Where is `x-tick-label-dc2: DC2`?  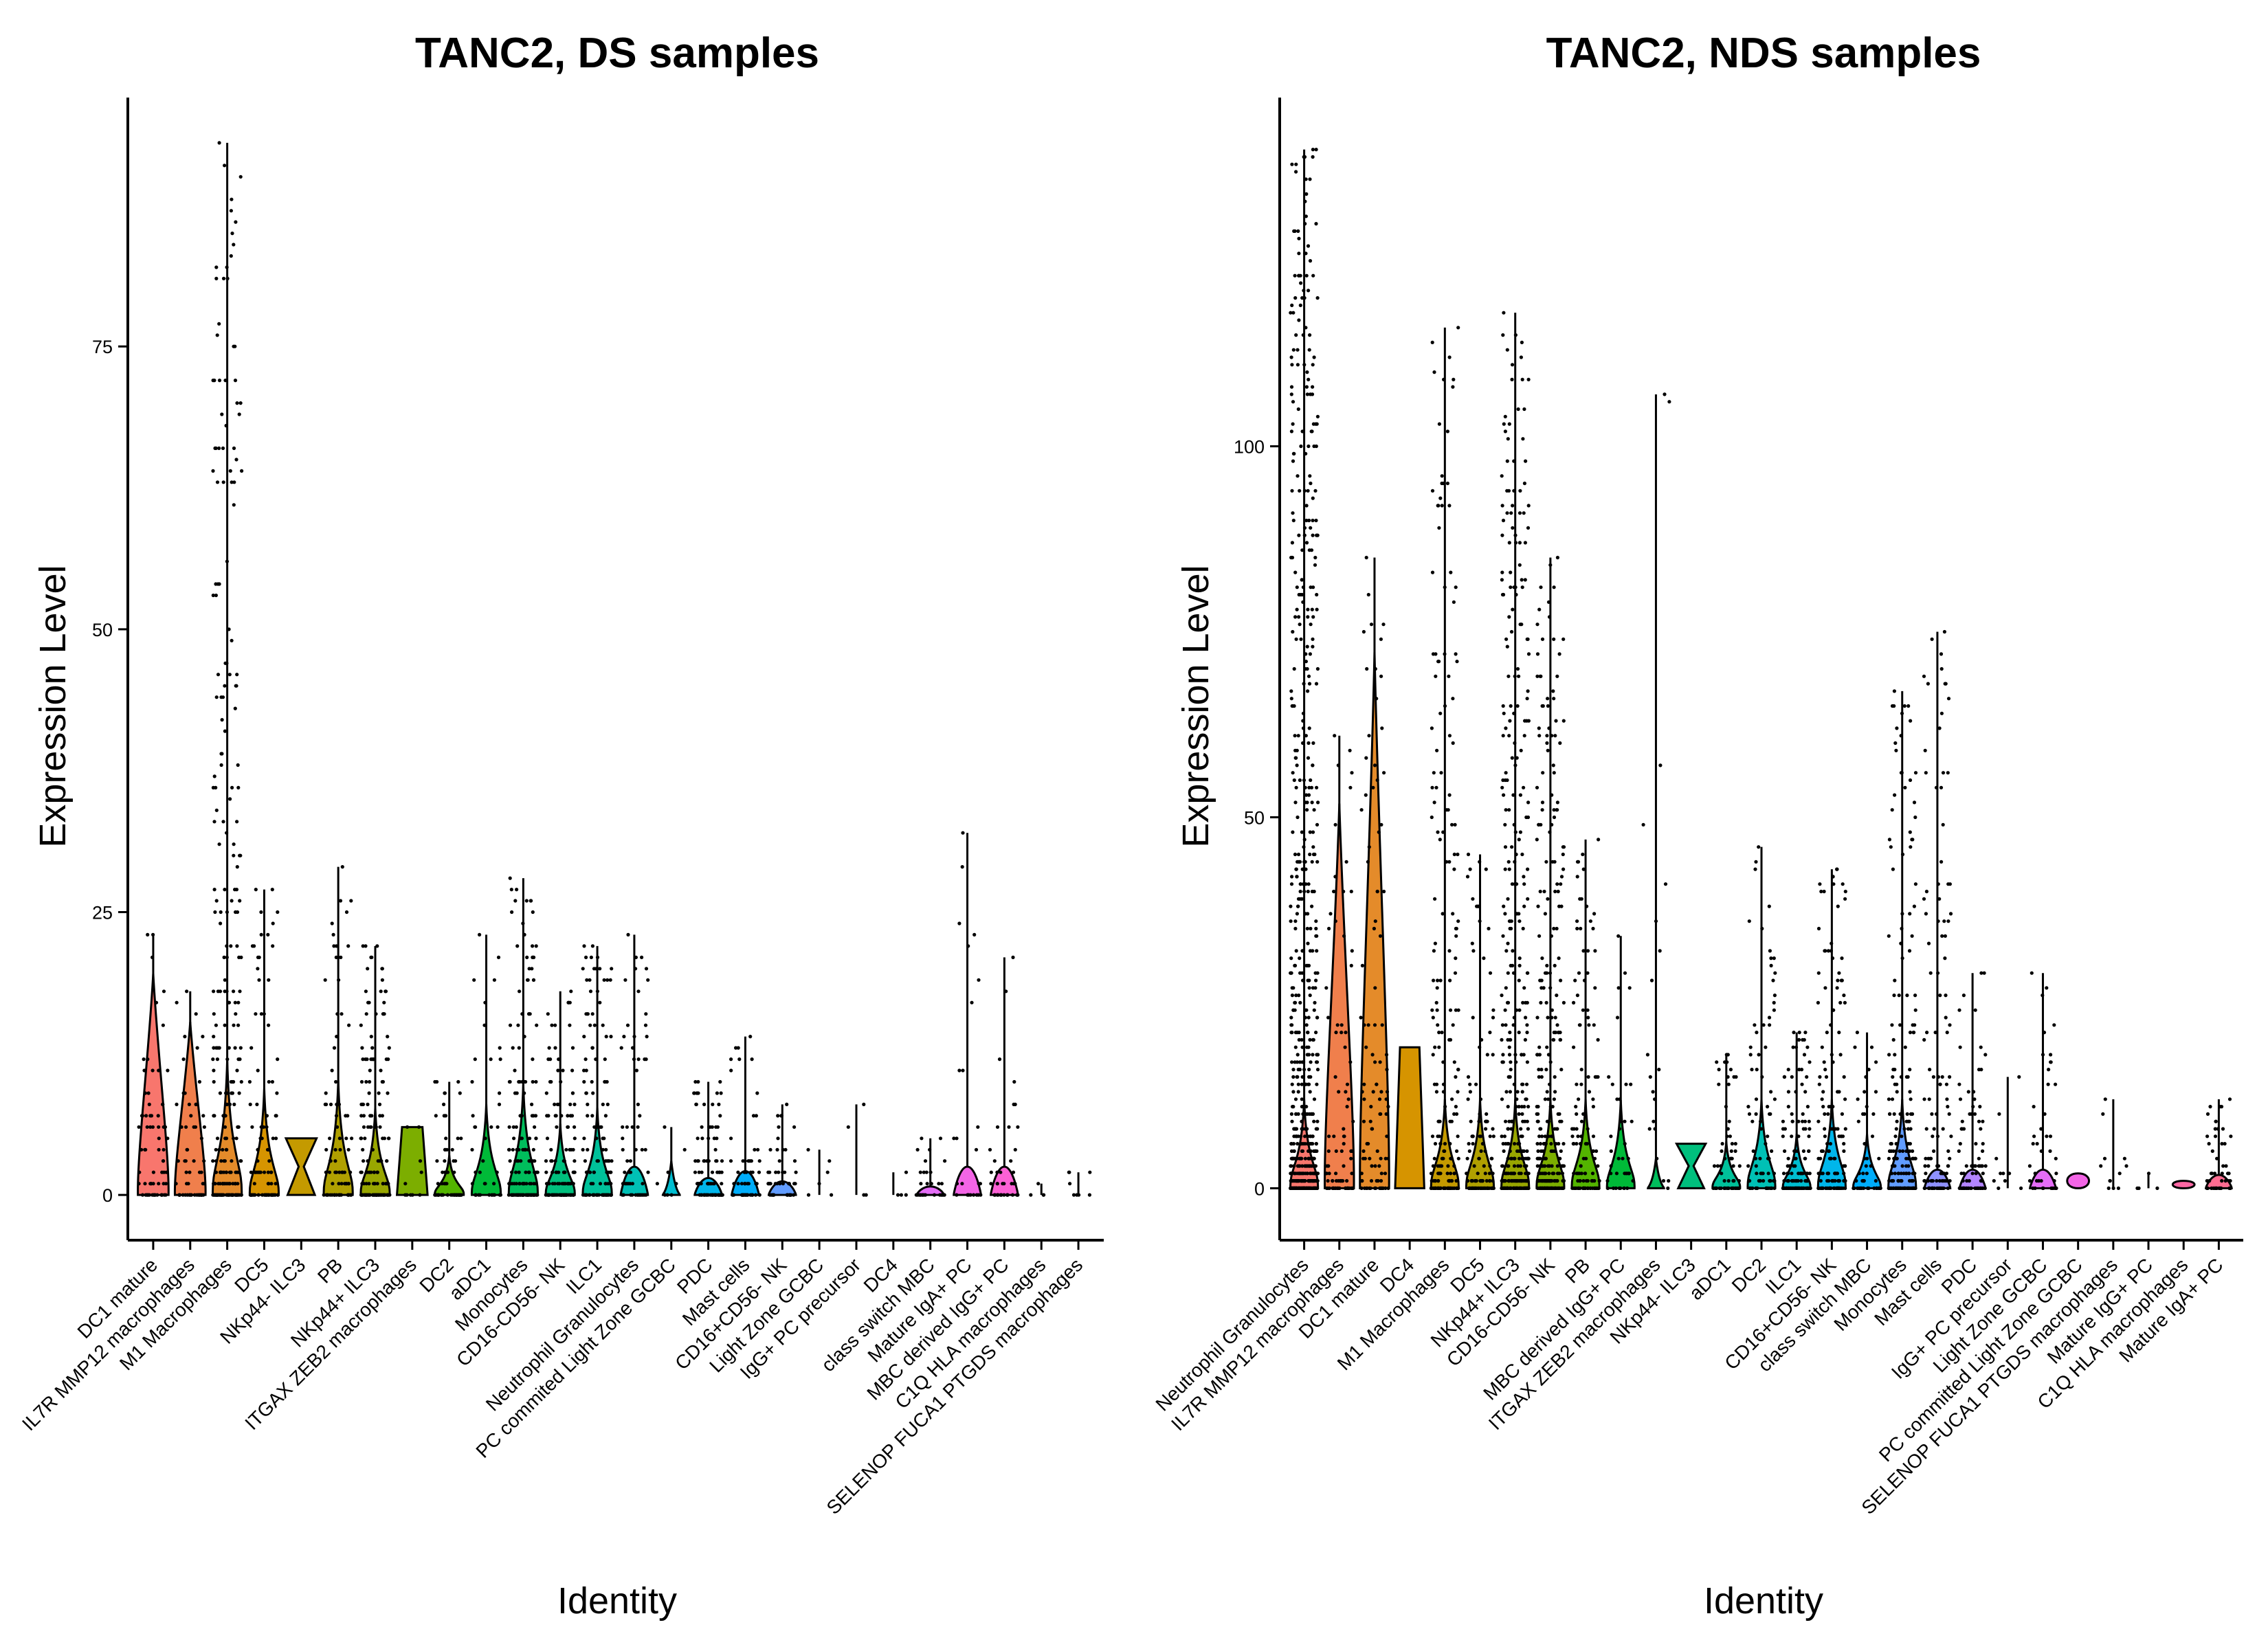
x-tick-label-dc2: DC2 is located at coordinates (1749, 1275).